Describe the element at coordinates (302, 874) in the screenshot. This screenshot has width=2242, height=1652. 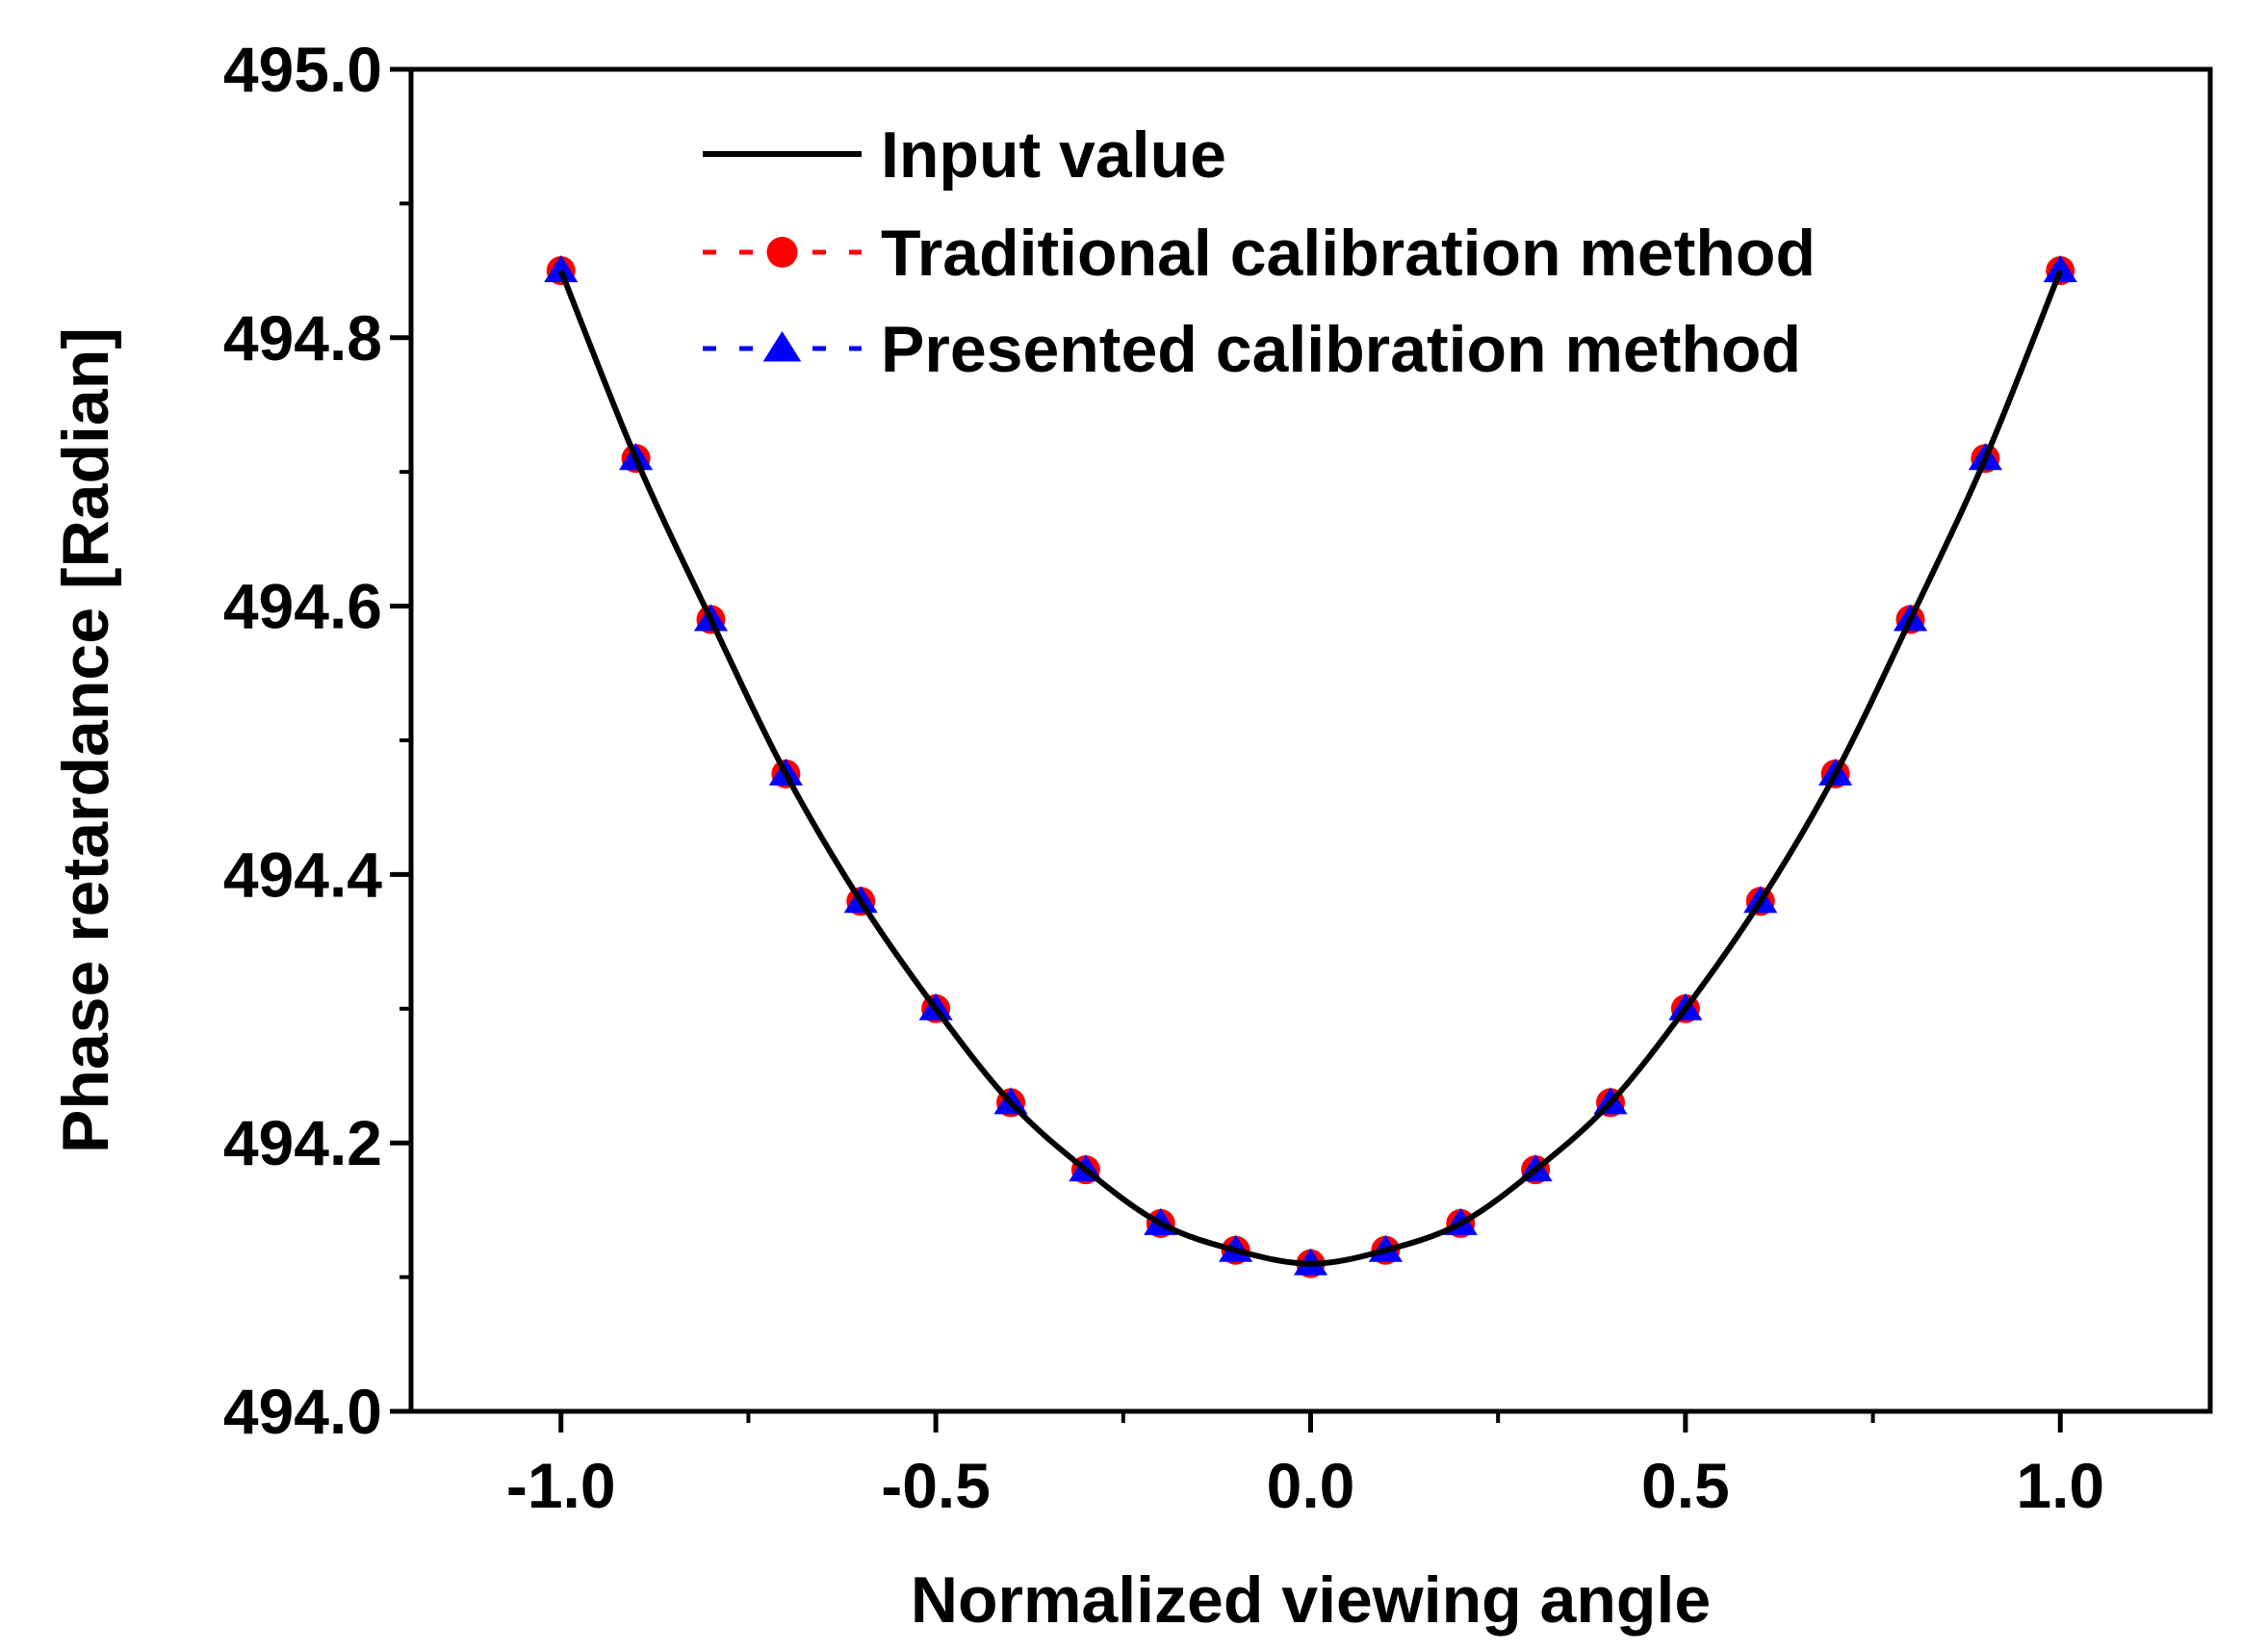
I see `y-tick-label: 494.4` at that location.